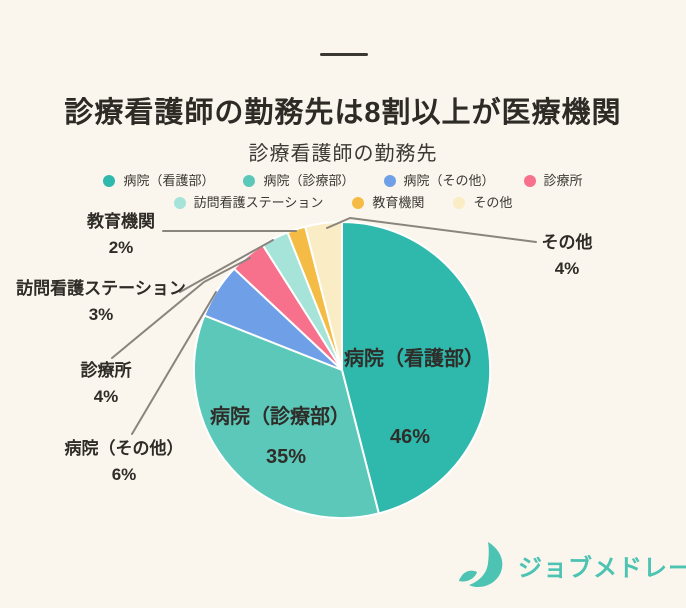  What do you see at coordinates (449, 180) in the screenshot?
I see `legend-label: 病院（その他）` at bounding box center [449, 180].